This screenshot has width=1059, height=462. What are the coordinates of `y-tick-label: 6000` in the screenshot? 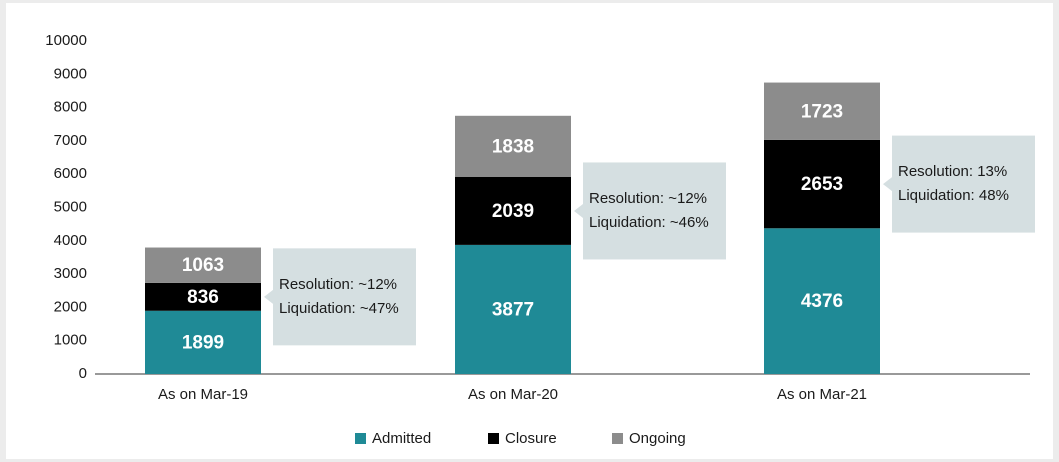 It's located at (70, 173).